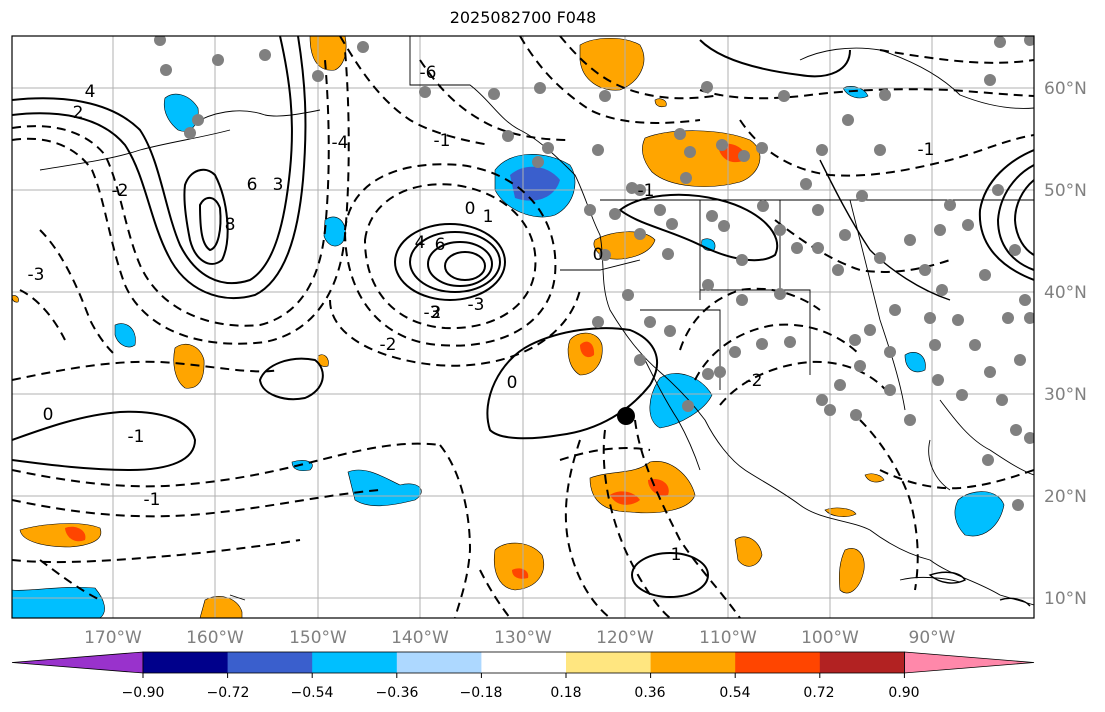  I want to click on contour-label: 8, so click(230, 225).